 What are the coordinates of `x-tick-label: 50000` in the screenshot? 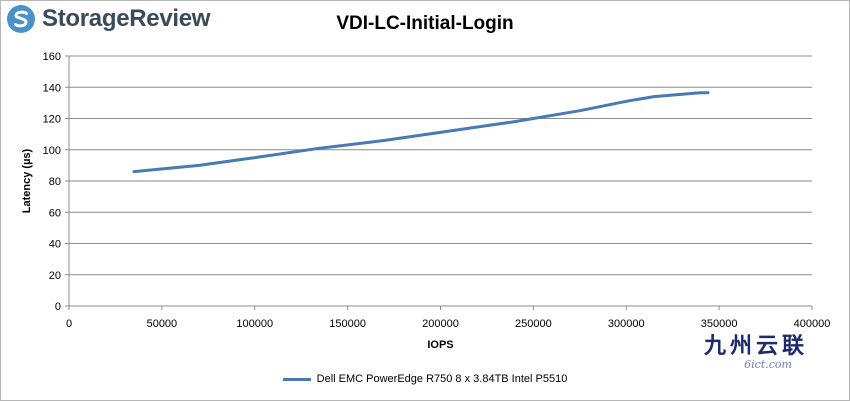 It's located at (162, 324).